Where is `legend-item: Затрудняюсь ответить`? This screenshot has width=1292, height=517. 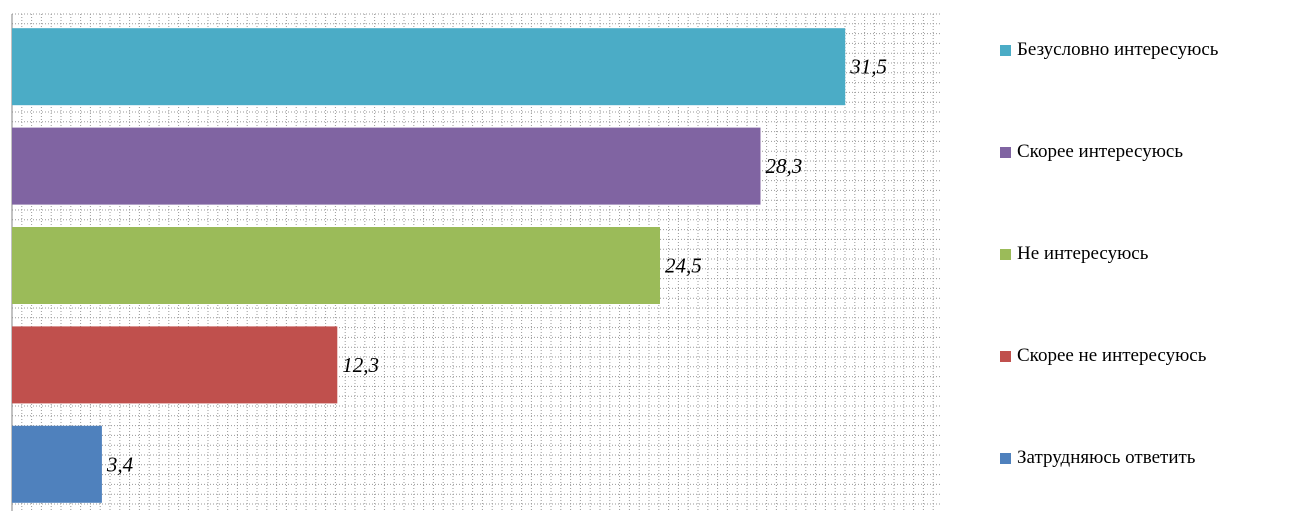 legend-item: Затрудняюсь ответить is located at coordinates (1097, 458).